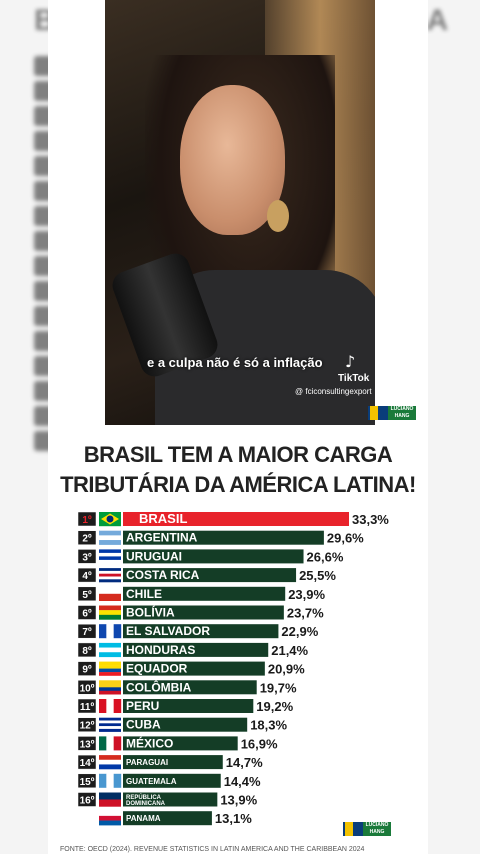  I want to click on category-label: ARGENTINA, so click(162, 538).